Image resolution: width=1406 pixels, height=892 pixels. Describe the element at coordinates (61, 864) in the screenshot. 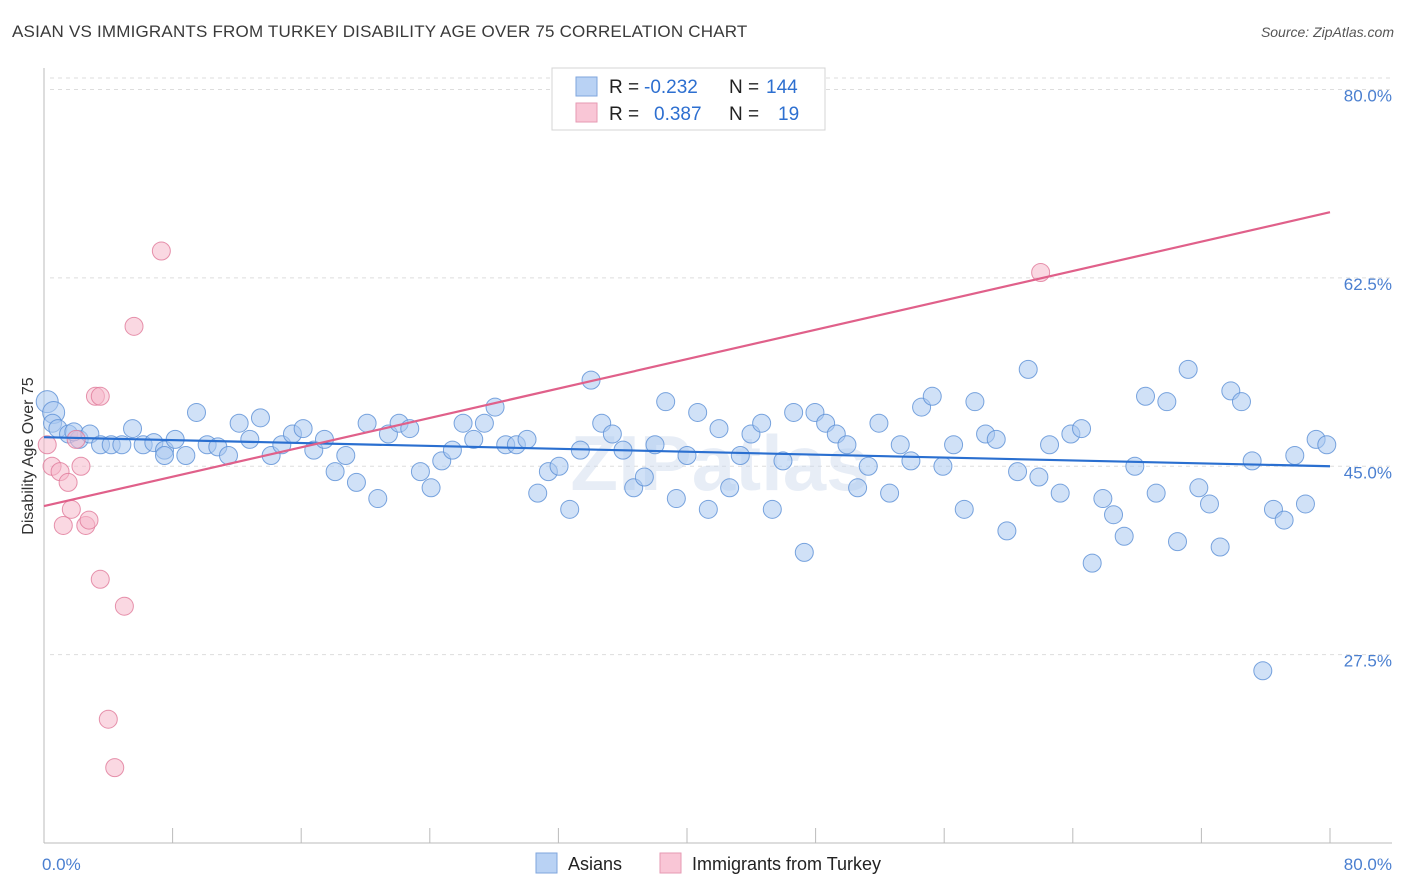

I see `x-tick-label-min: 0.0%` at that location.